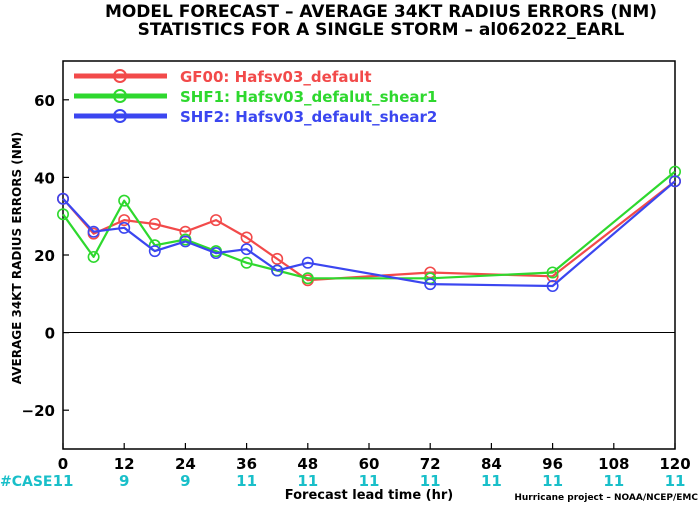  Describe the element at coordinates (369, 495) in the screenshot. I see `x-axis-label: Forecast lead time (hr)` at that location.